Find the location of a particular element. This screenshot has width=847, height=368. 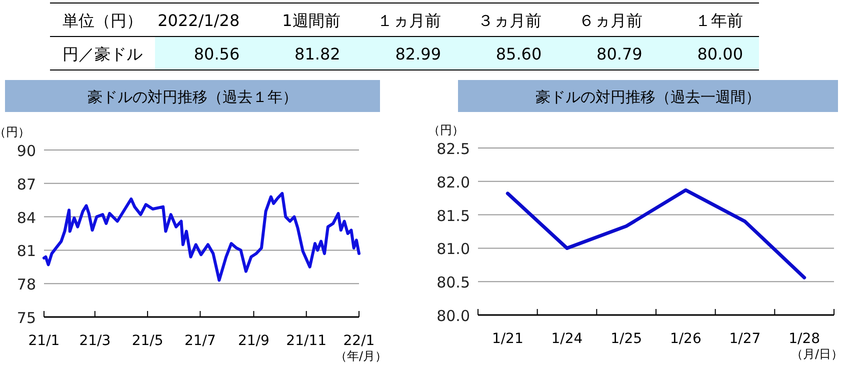

x-tick-label: 22/1 is located at coordinates (359, 341).